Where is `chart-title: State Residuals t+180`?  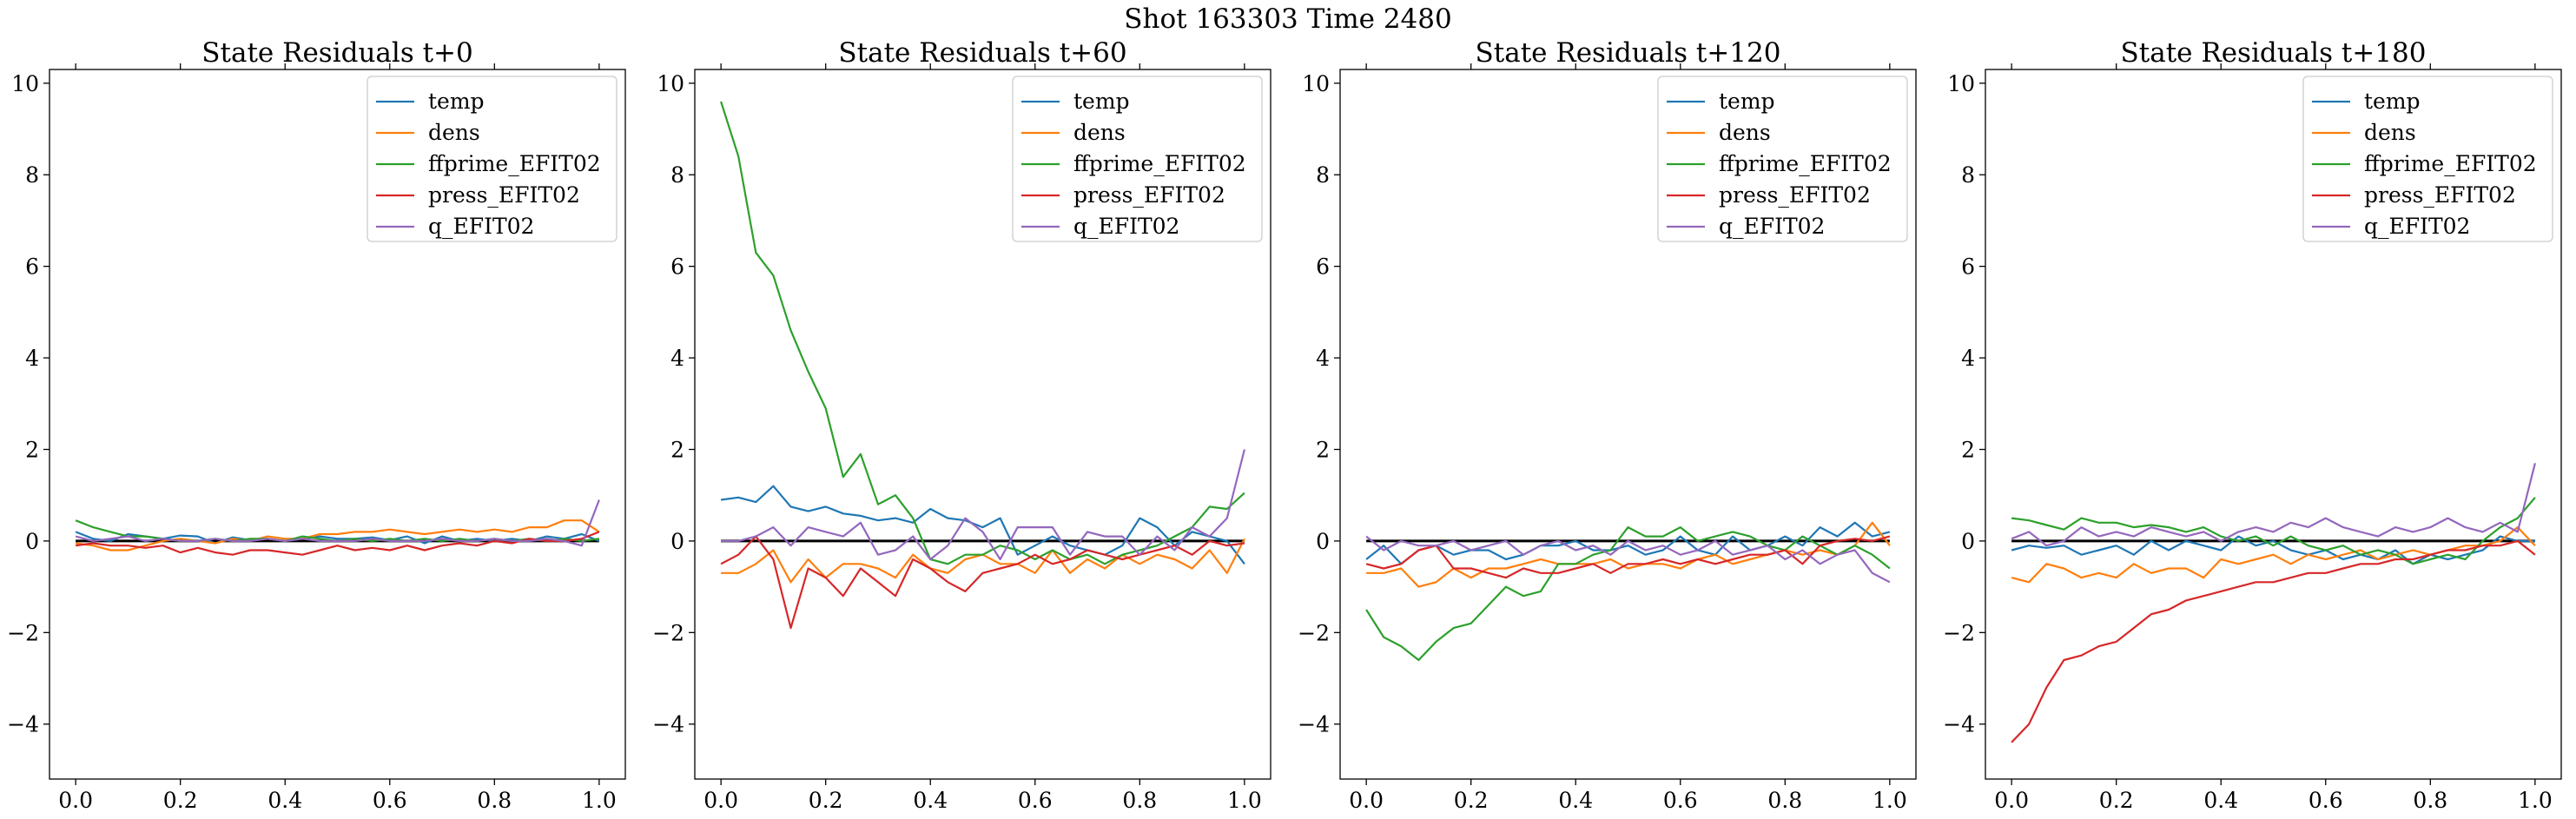
chart-title: State Residuals t+180 is located at coordinates (2274, 53).